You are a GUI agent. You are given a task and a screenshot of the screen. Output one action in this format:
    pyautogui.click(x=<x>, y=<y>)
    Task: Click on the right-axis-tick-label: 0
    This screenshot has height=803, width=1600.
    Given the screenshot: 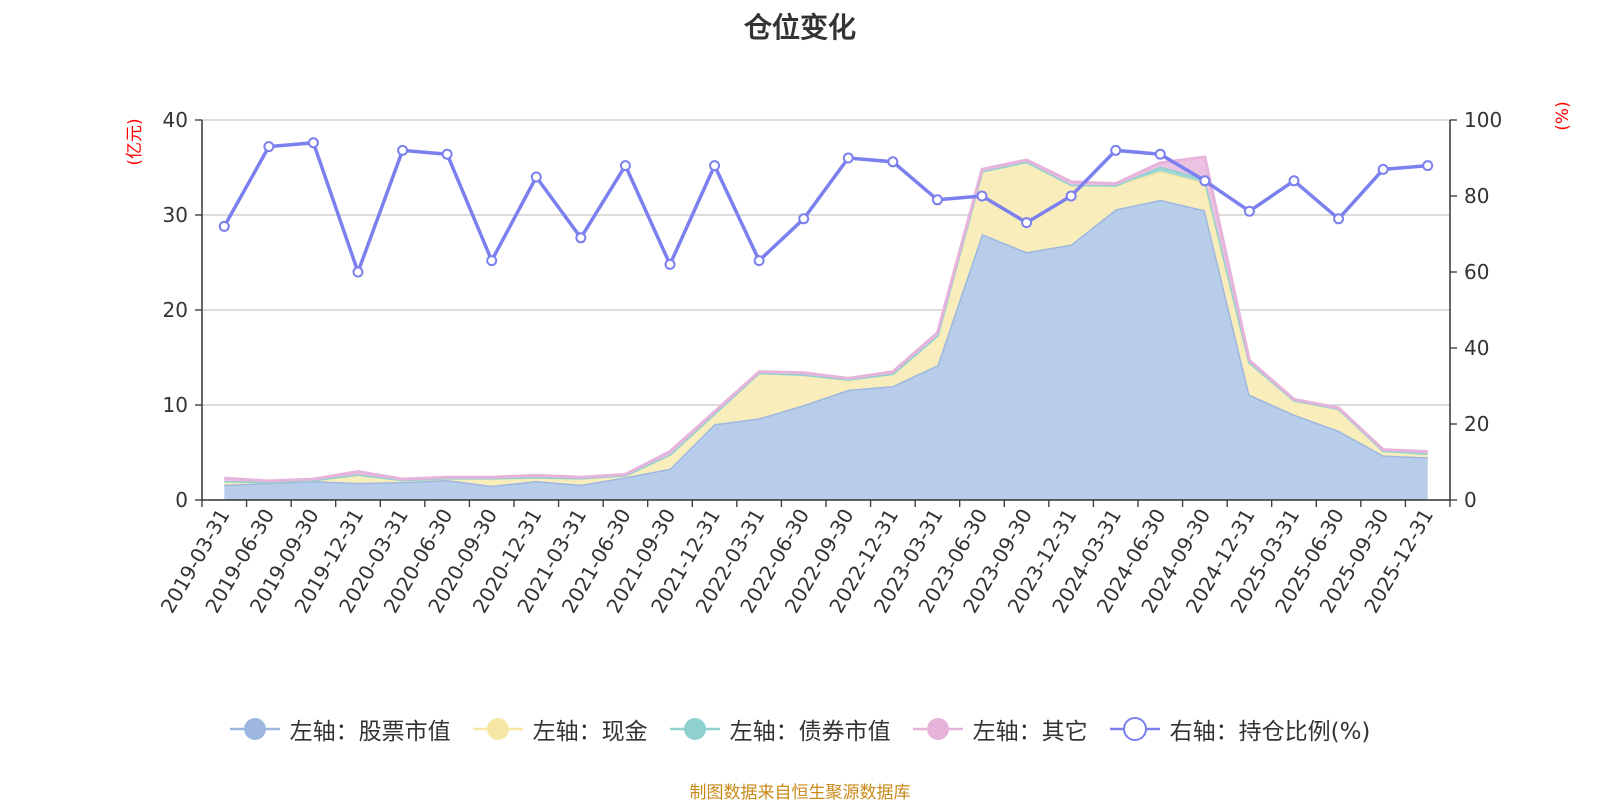 What is the action you would take?
    pyautogui.click(x=1470, y=500)
    